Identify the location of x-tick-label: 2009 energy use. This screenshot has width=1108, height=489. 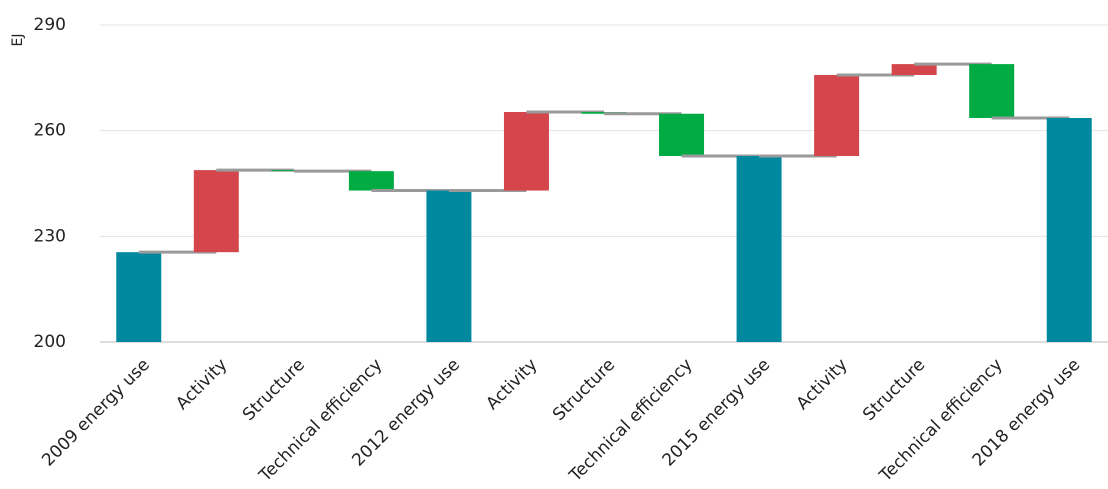
(96, 413).